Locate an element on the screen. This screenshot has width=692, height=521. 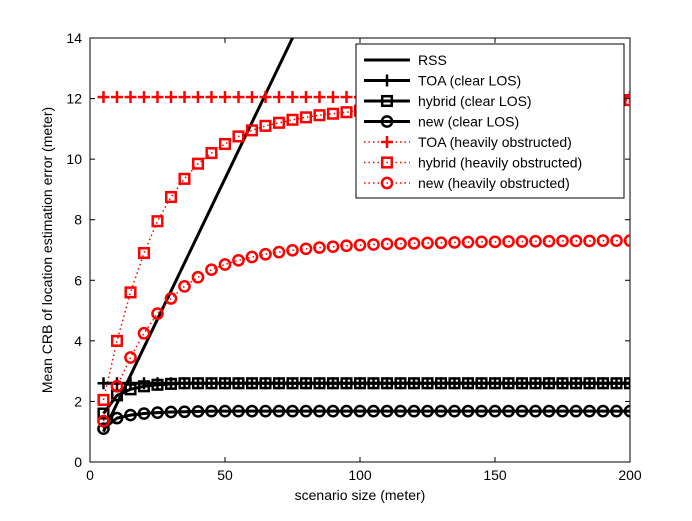
x-axis-label: scenario size (meter) is located at coordinates (360, 495).